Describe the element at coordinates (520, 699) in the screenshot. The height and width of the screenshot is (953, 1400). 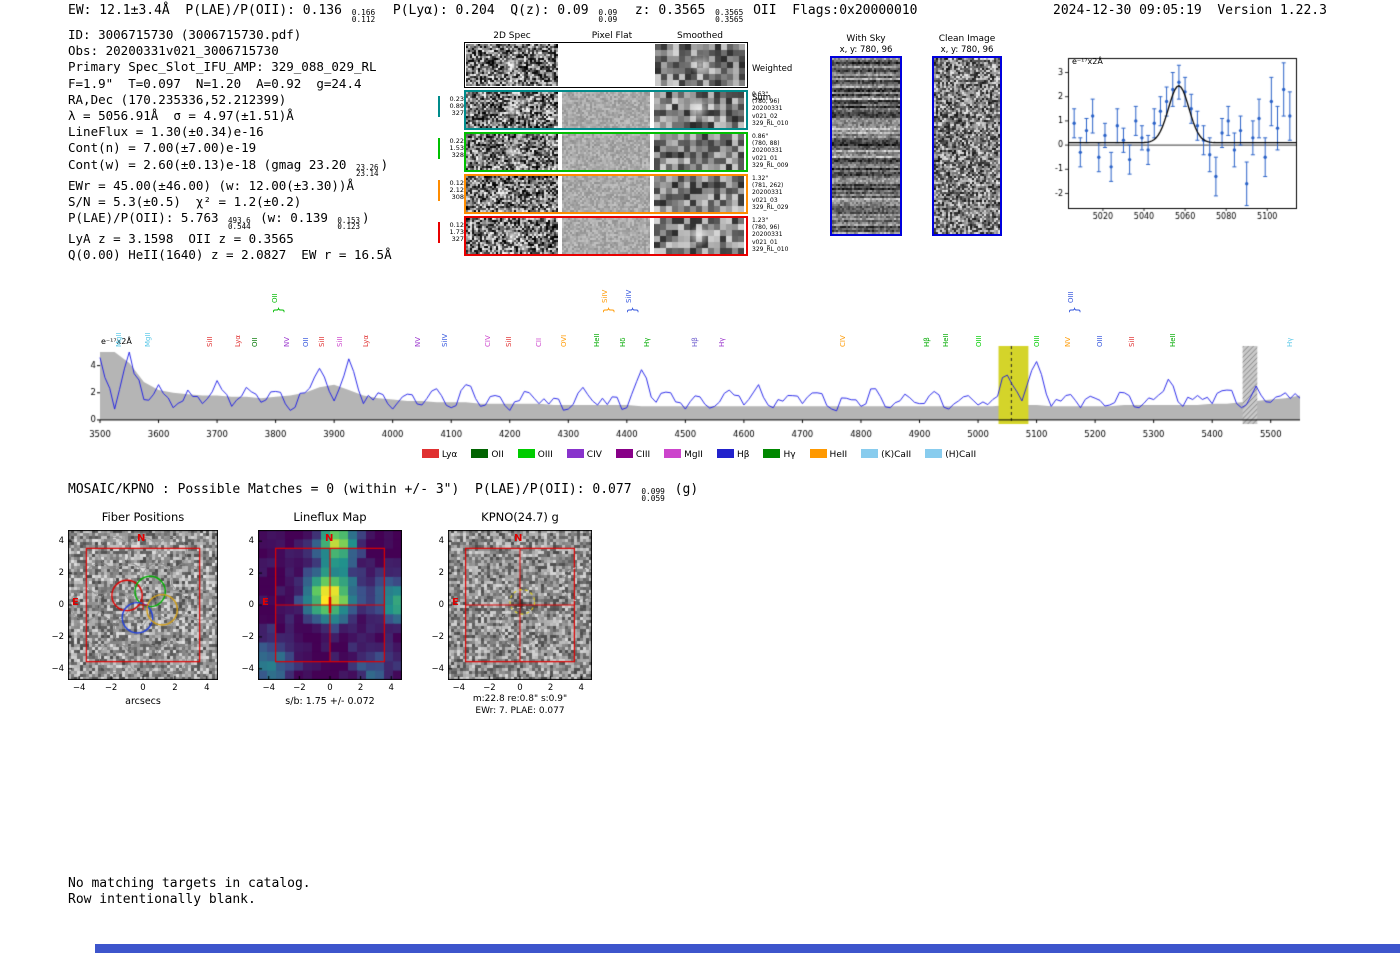
I see `kpno-xlabel-1: m:22.8 re:0.8" s:0.9"` at that location.